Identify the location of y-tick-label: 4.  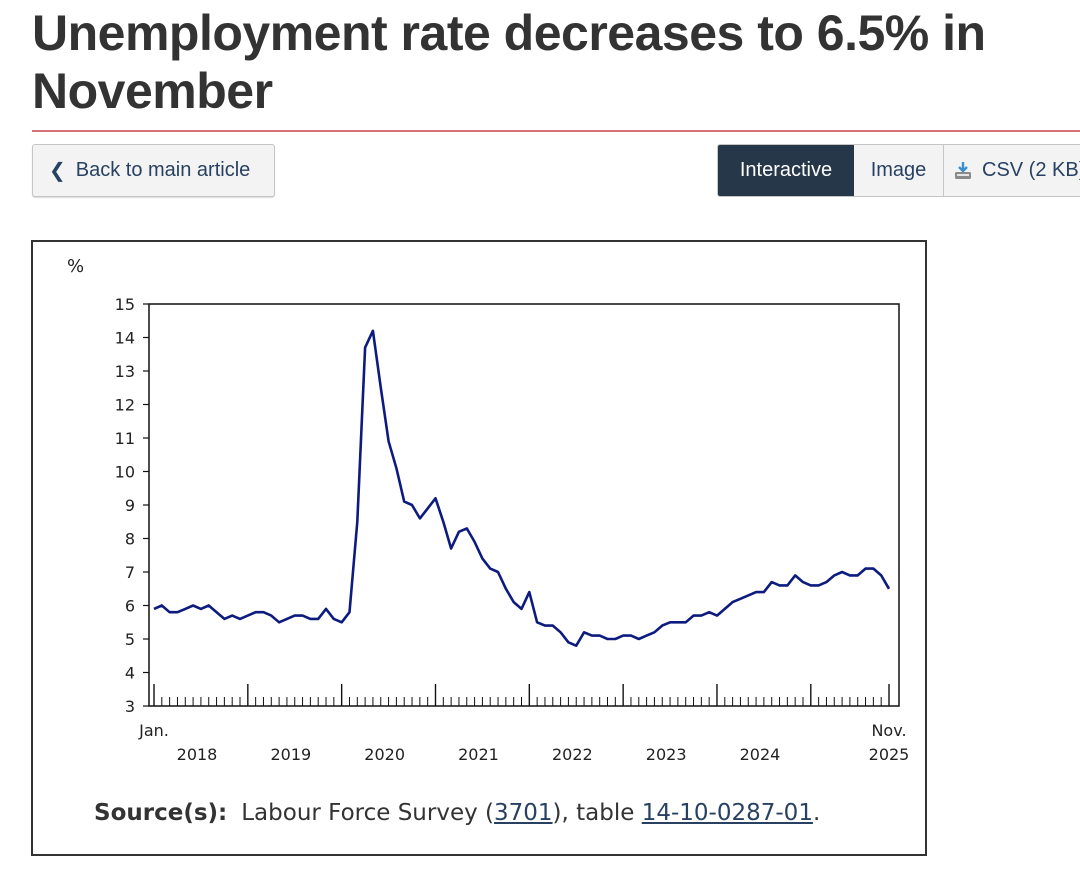
(130, 673).